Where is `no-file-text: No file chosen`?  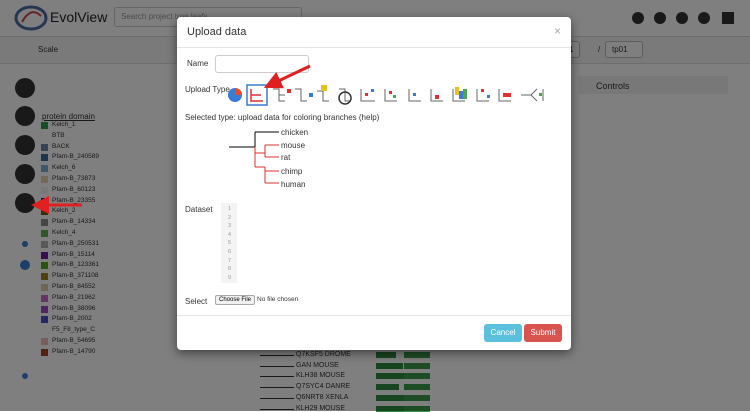 no-file-text: No file chosen is located at coordinates (278, 299).